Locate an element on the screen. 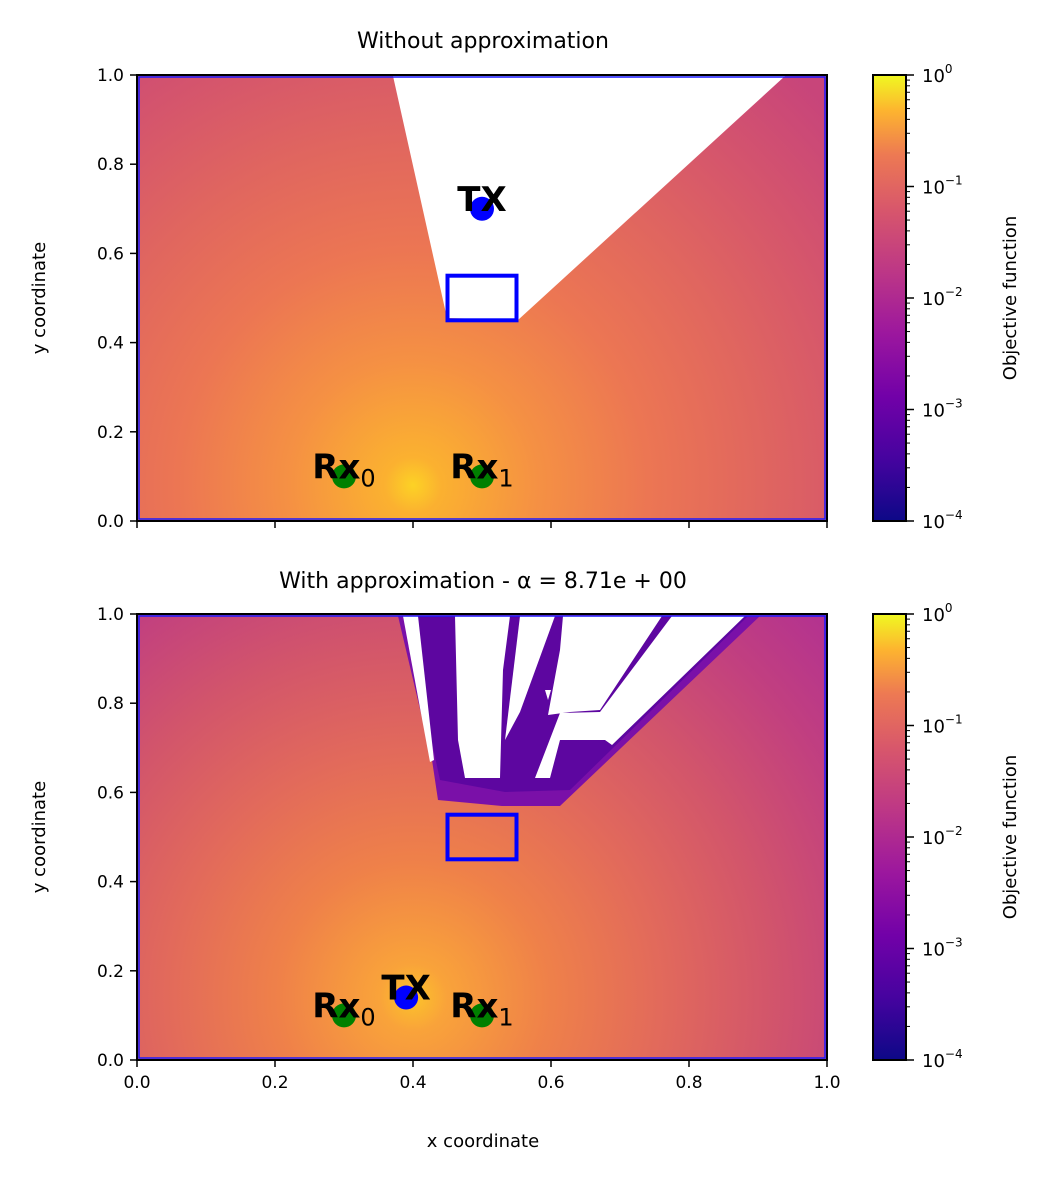 The width and height of the screenshot is (1050, 1181). chart-title: With approximation - α = 8.71e + 00 is located at coordinates (483, 581).